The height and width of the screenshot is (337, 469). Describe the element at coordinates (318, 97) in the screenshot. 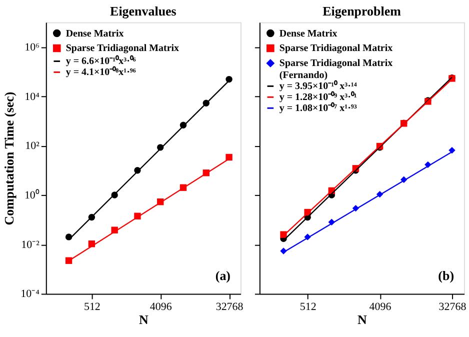

I see `legend-label: y = 1.28×10⁻⁰⁹ x³·⁰¹` at that location.